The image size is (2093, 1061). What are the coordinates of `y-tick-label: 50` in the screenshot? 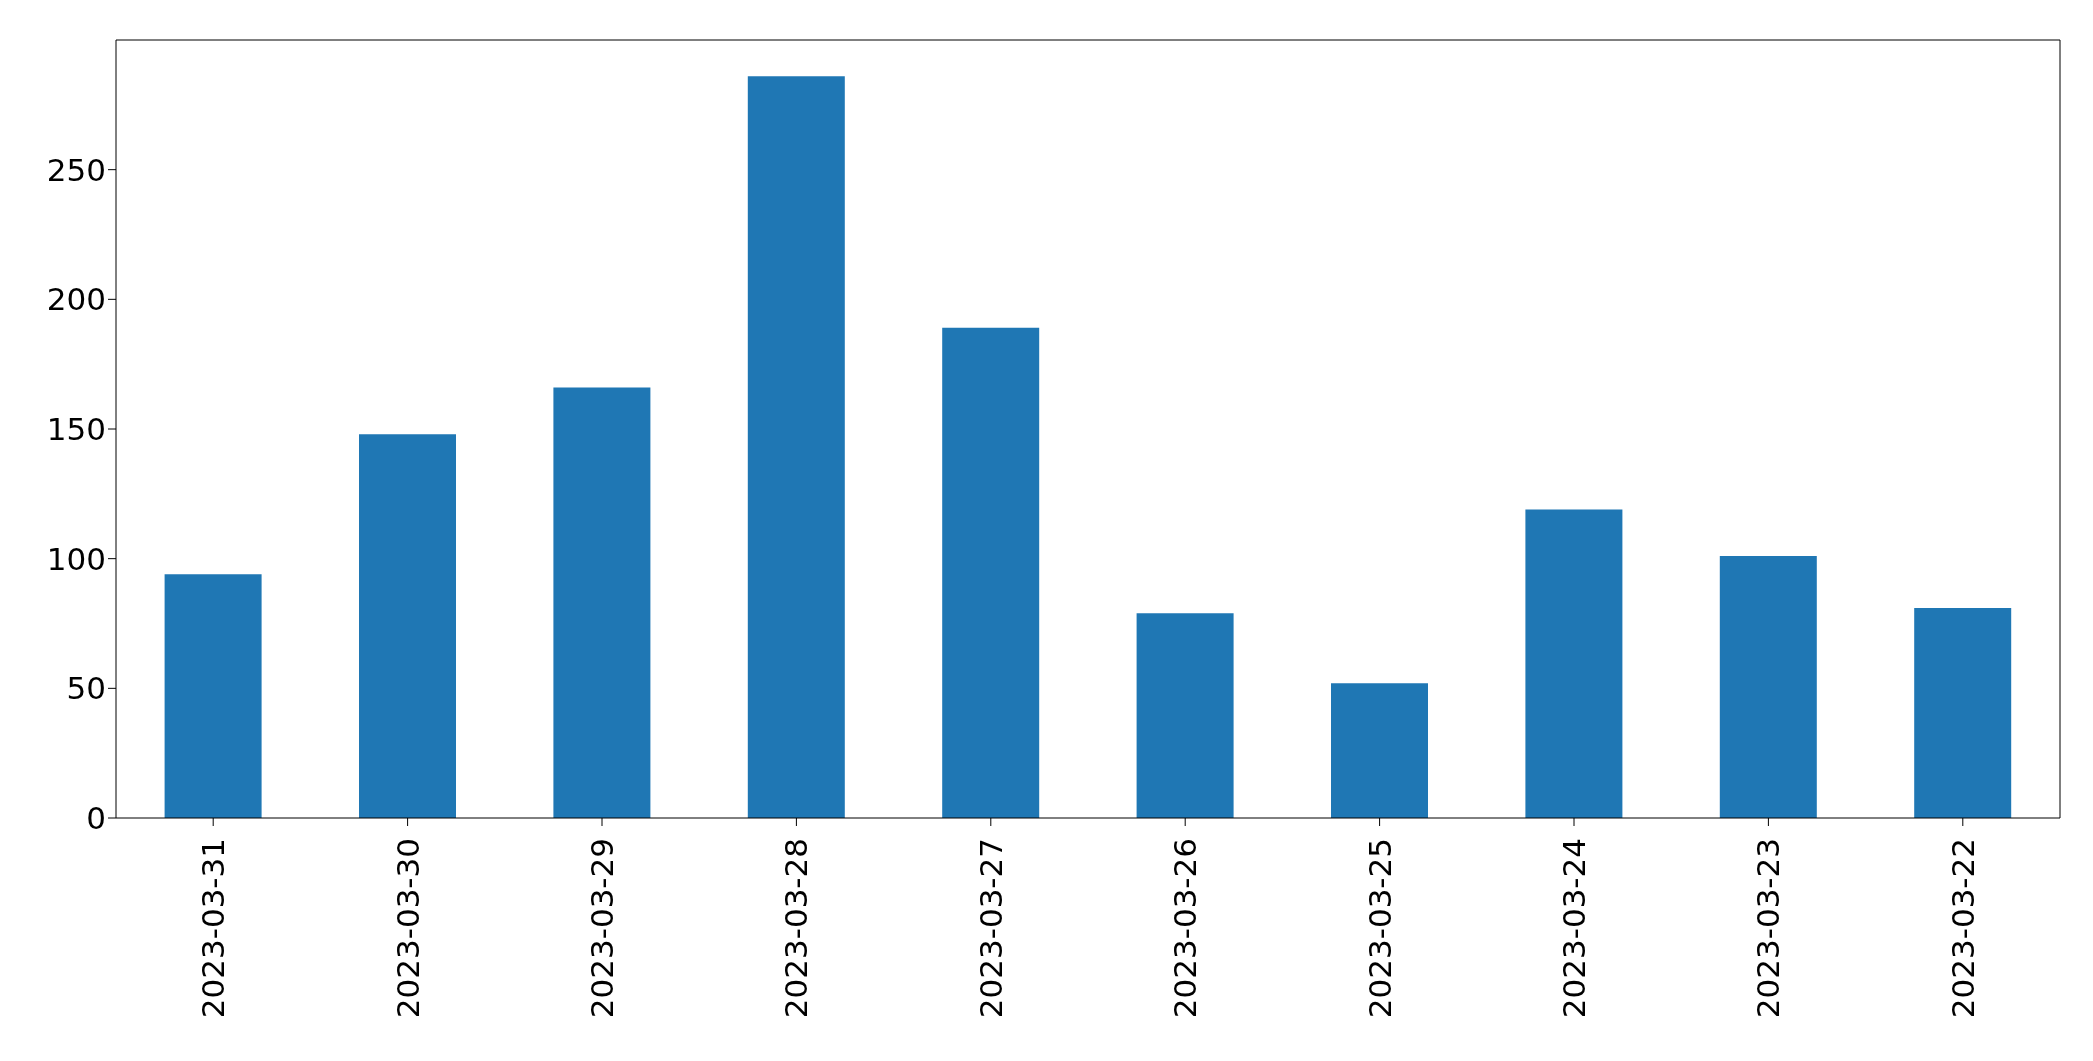 It's located at (86, 688).